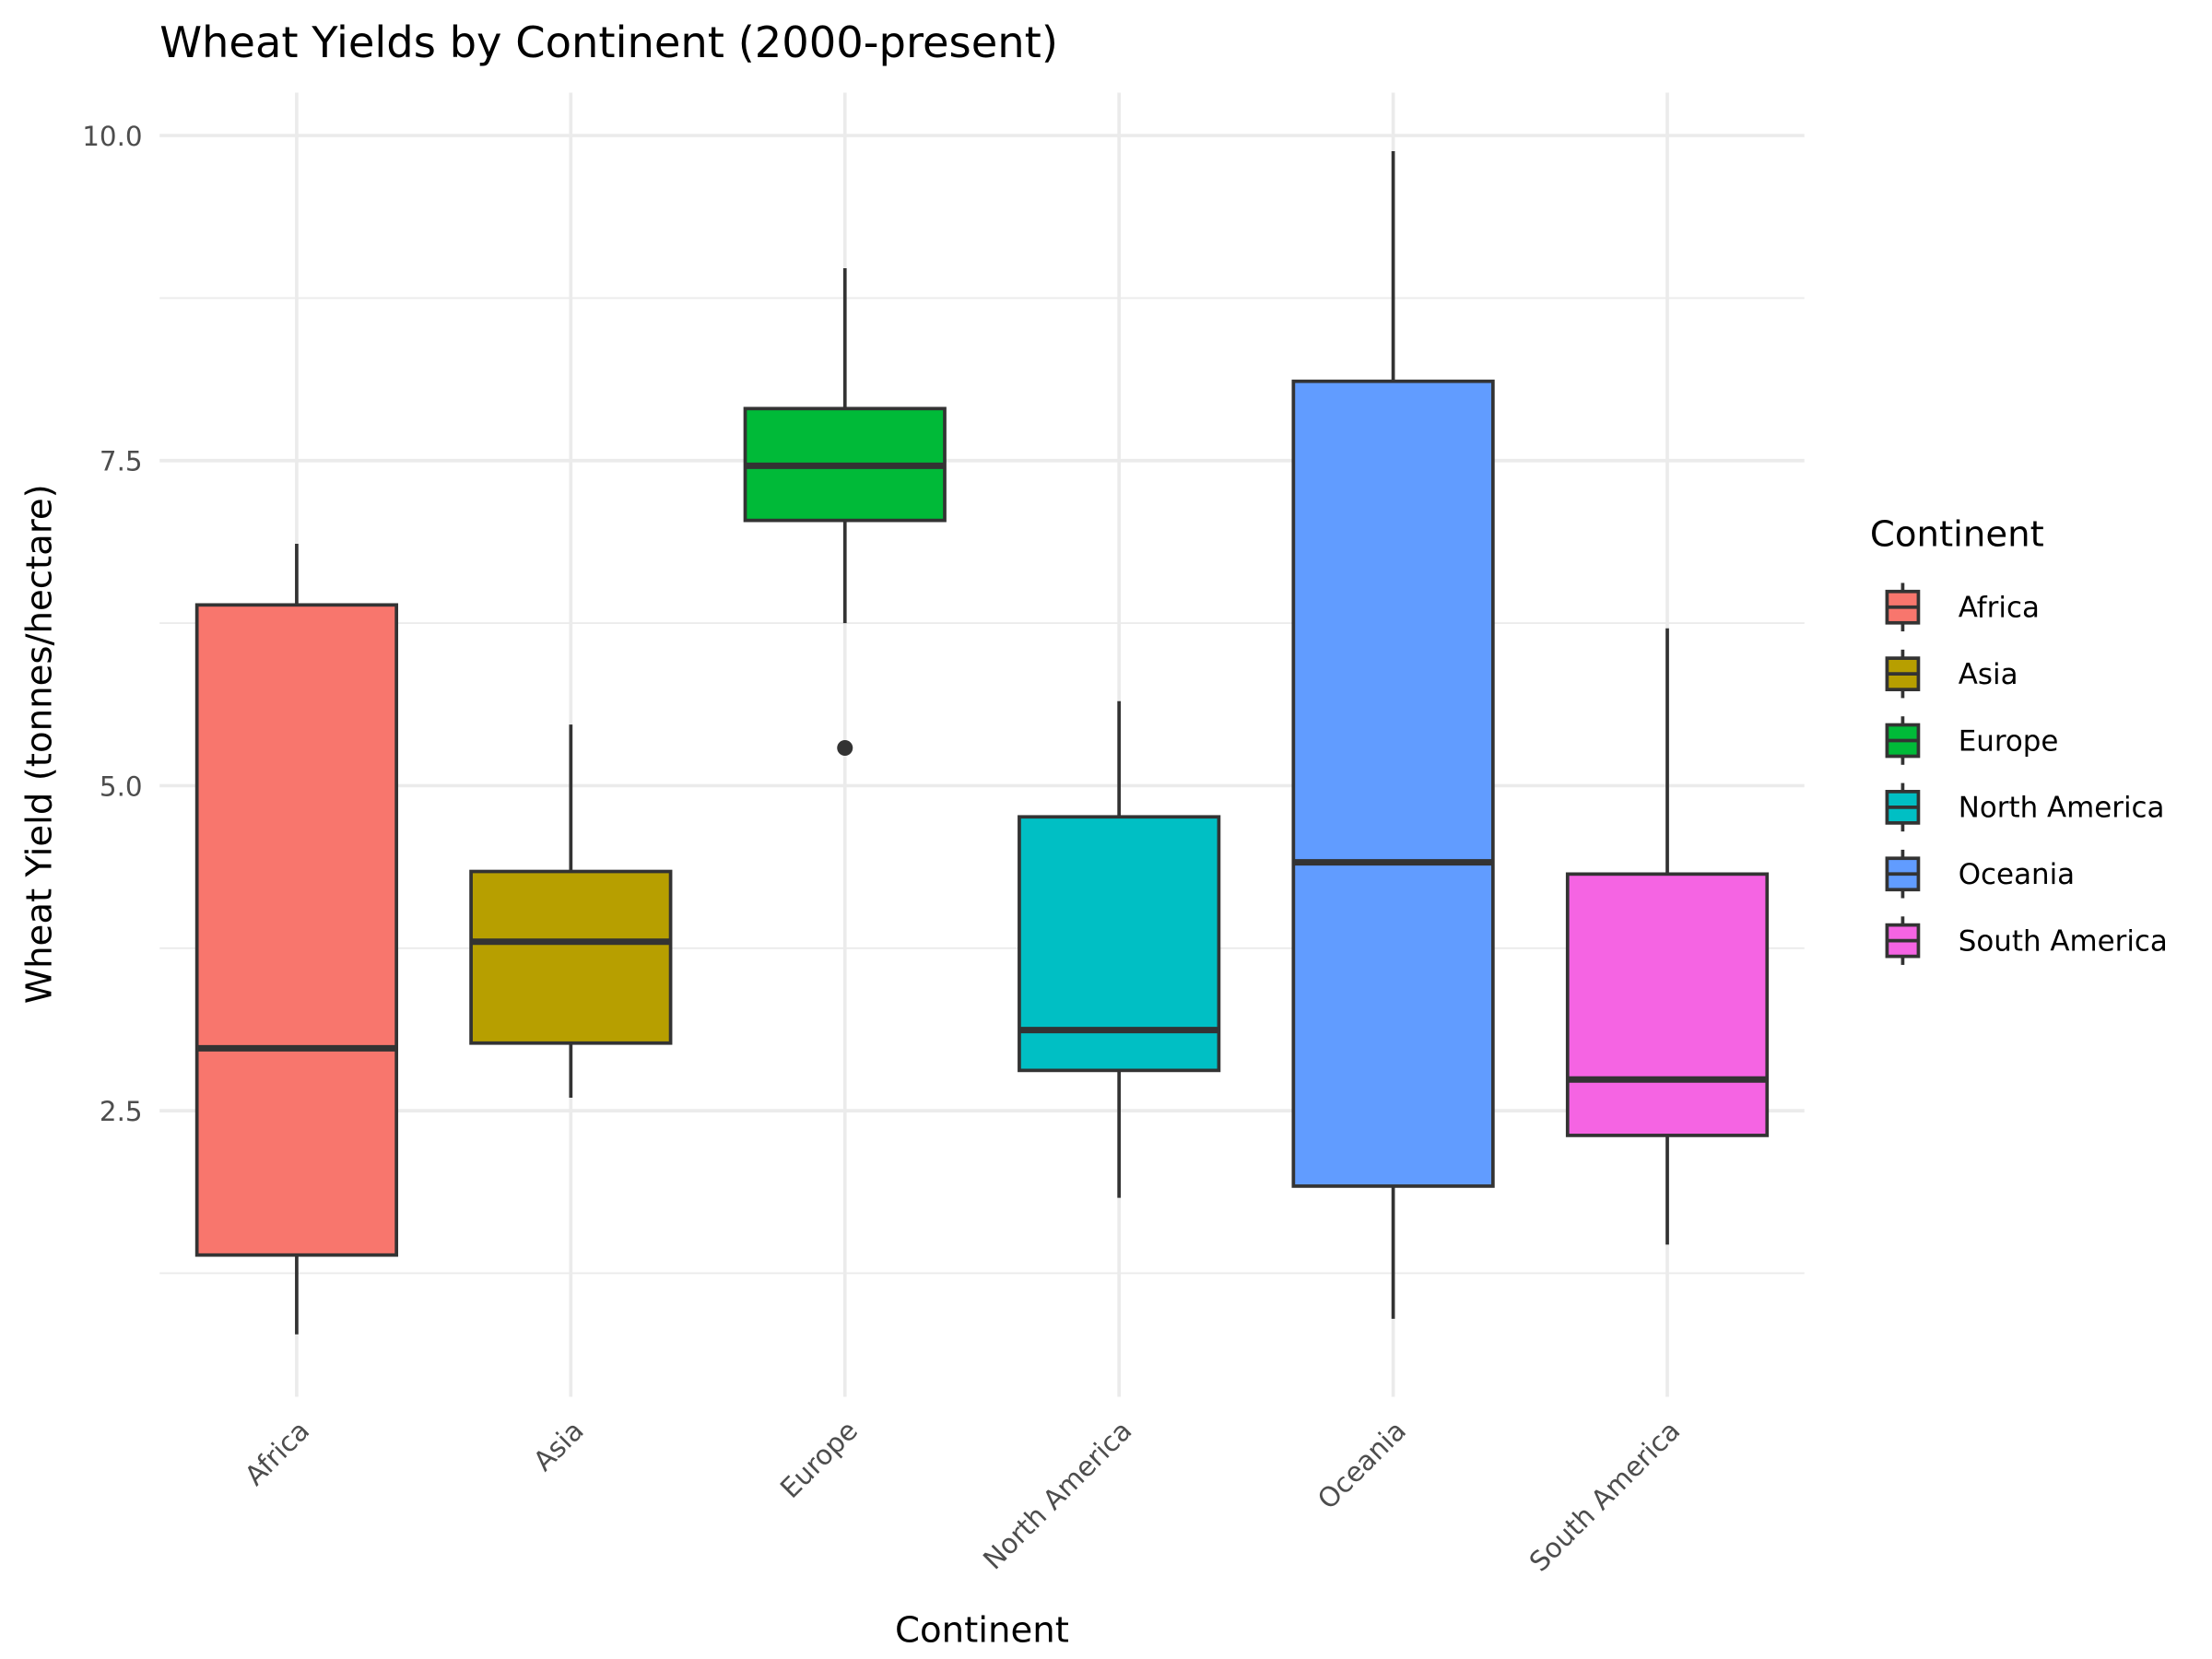  Describe the element at coordinates (845, 512) in the screenshot. I see `box-europe` at that location.